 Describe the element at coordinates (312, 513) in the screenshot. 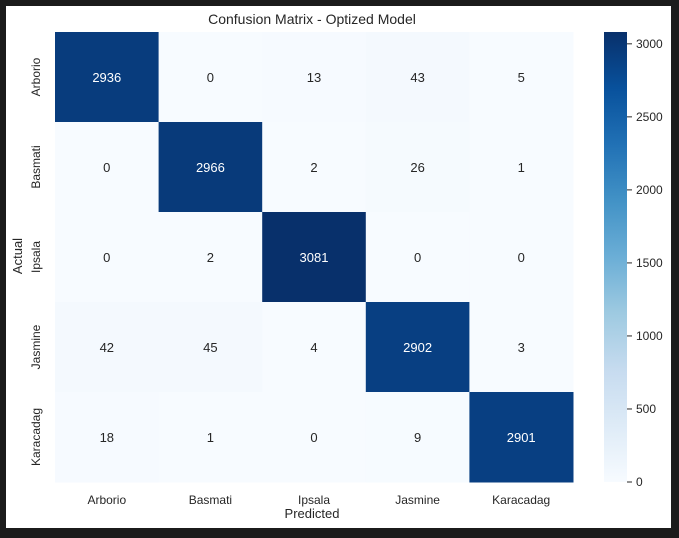

I see `x-axis-label: Predicted` at that location.